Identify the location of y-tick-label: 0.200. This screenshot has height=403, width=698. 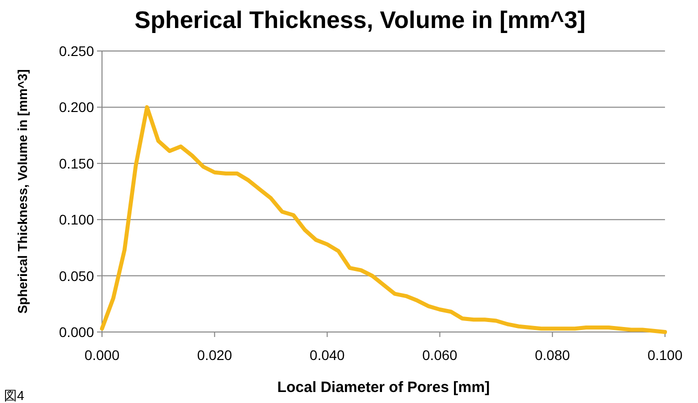
(76, 107).